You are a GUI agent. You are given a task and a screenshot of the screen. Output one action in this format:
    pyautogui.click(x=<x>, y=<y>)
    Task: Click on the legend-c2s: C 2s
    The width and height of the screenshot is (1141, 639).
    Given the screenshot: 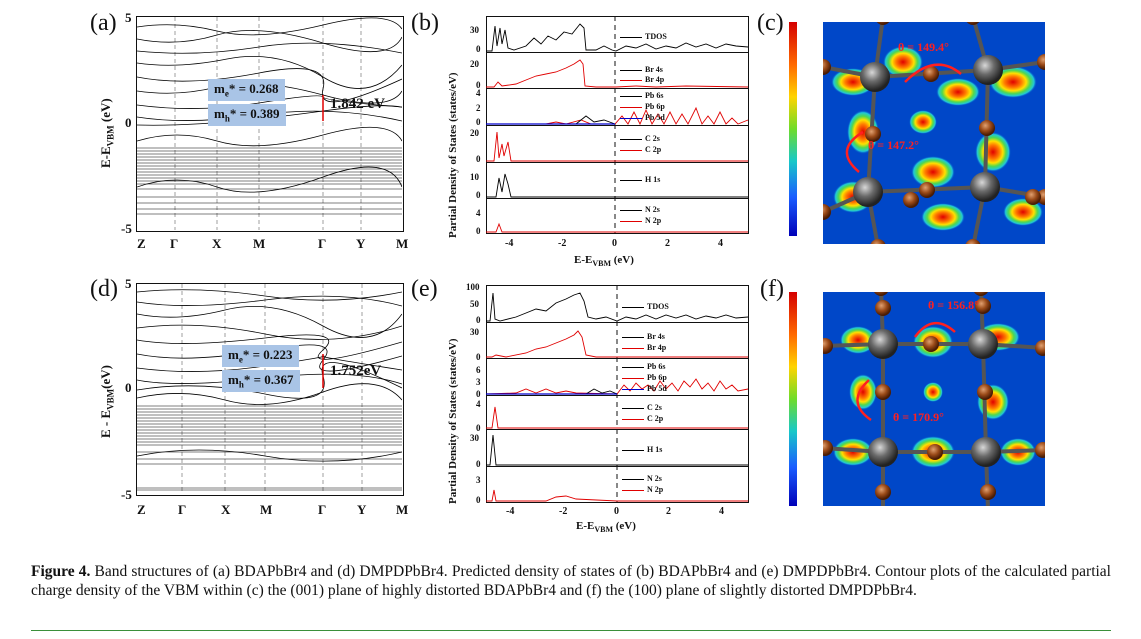 What is the action you would take?
    pyautogui.click(x=640, y=138)
    